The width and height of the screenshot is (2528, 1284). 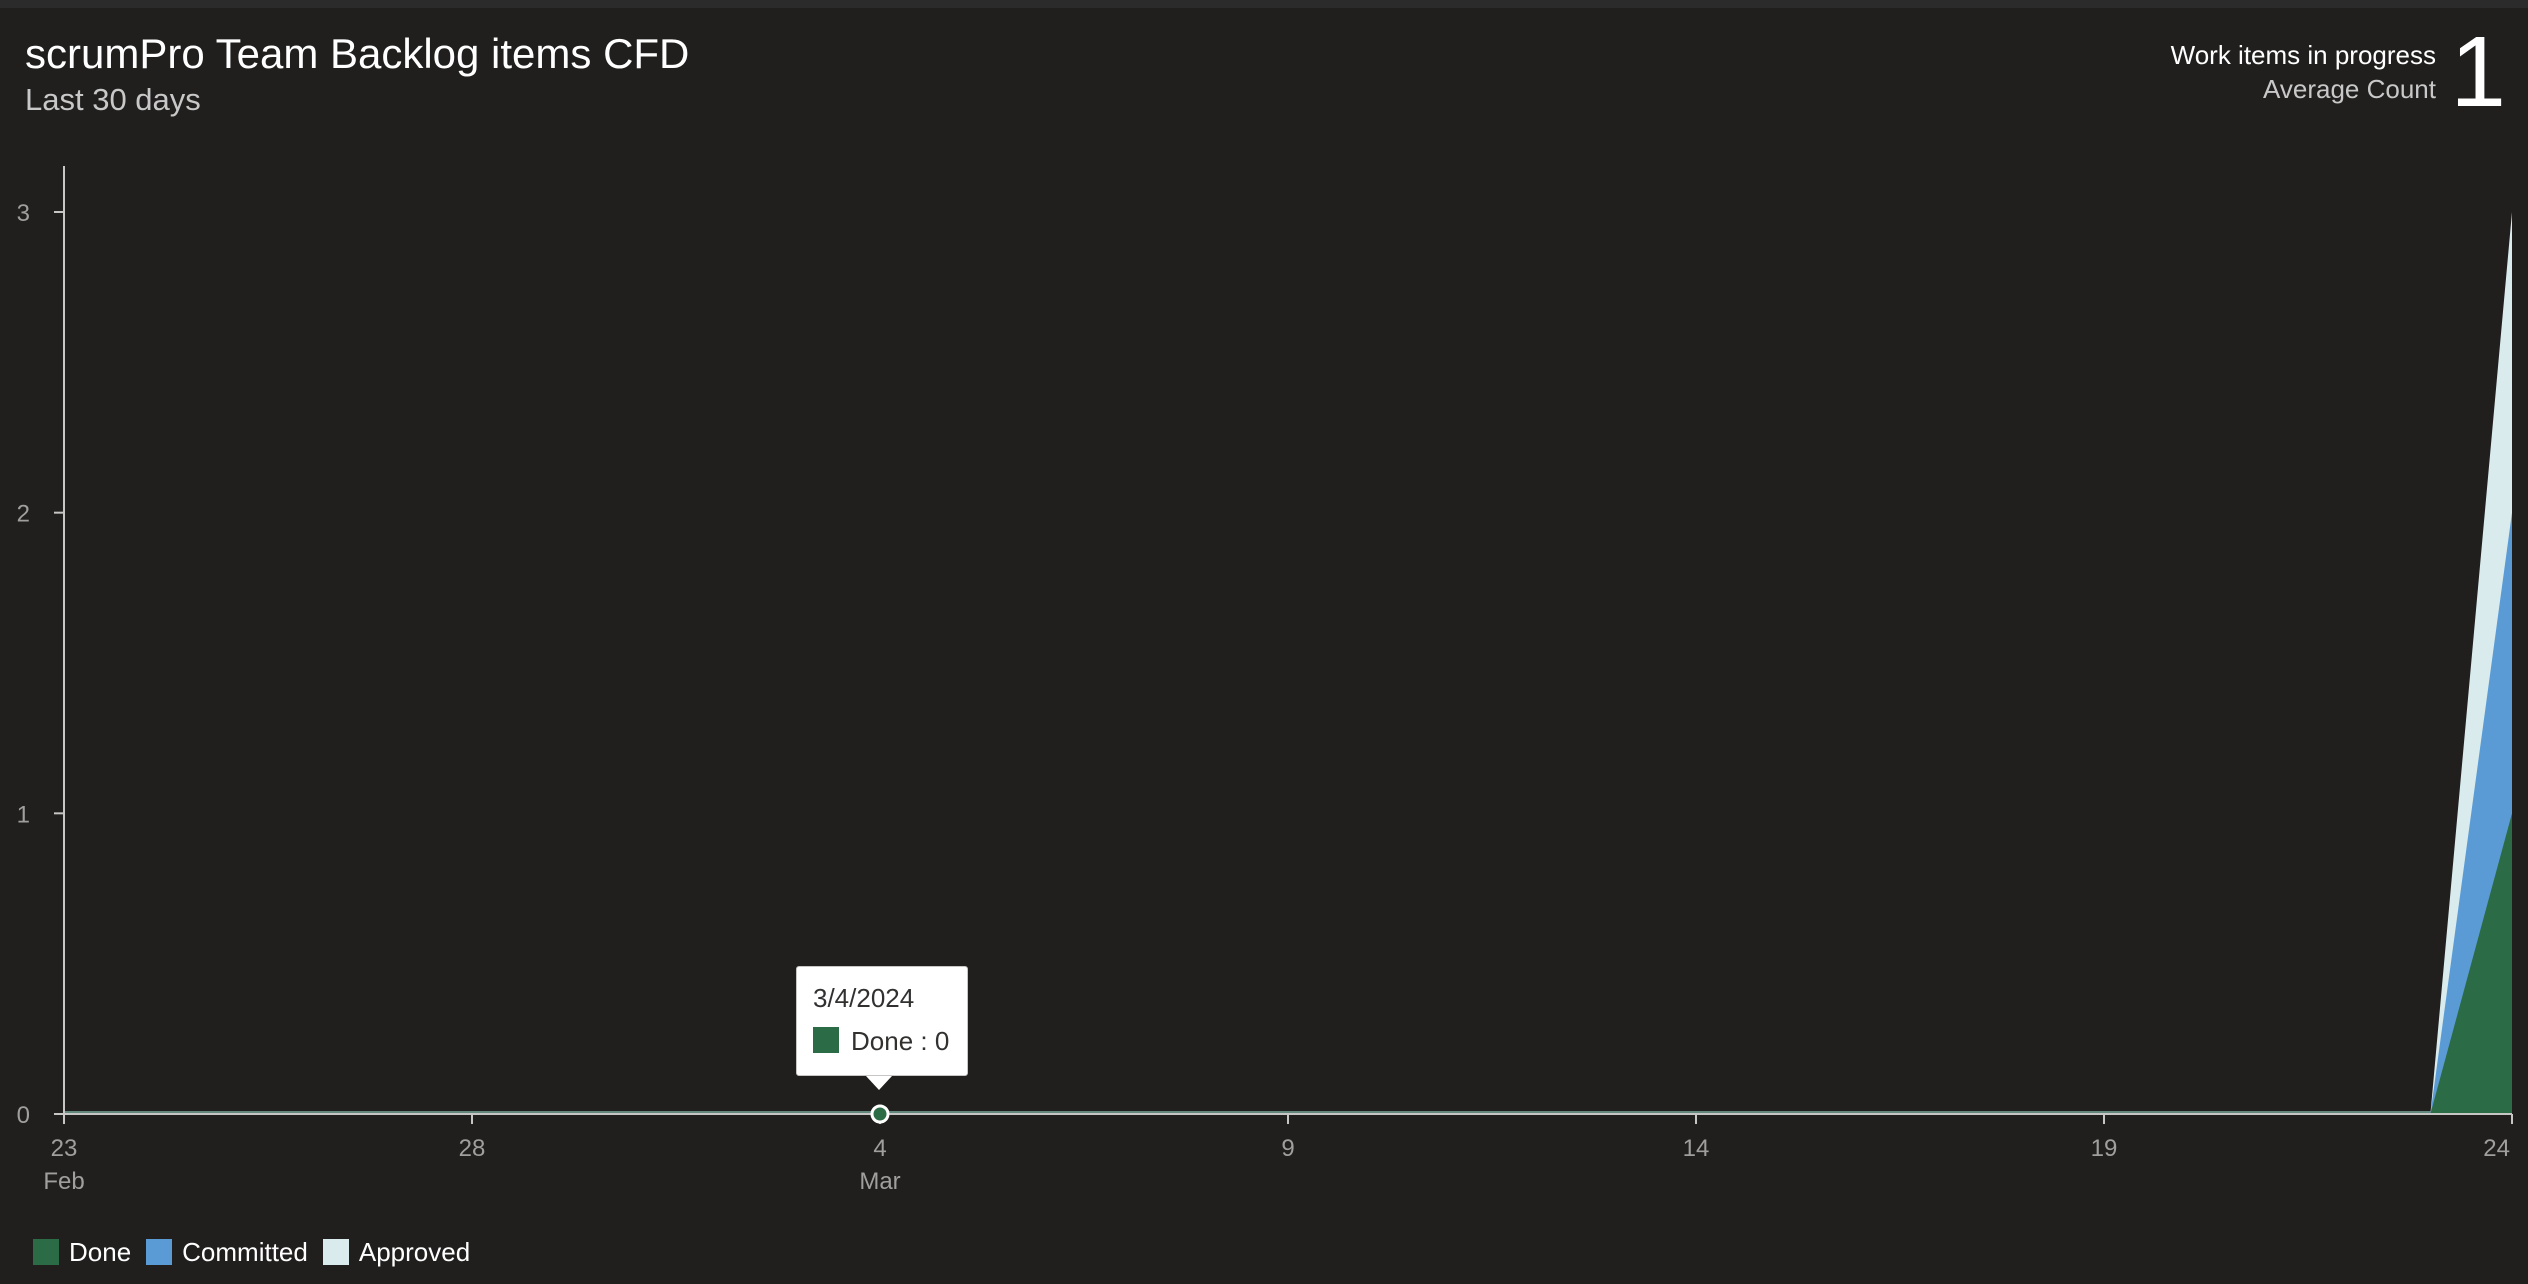 I want to click on top-border, so click(x=1264, y=4).